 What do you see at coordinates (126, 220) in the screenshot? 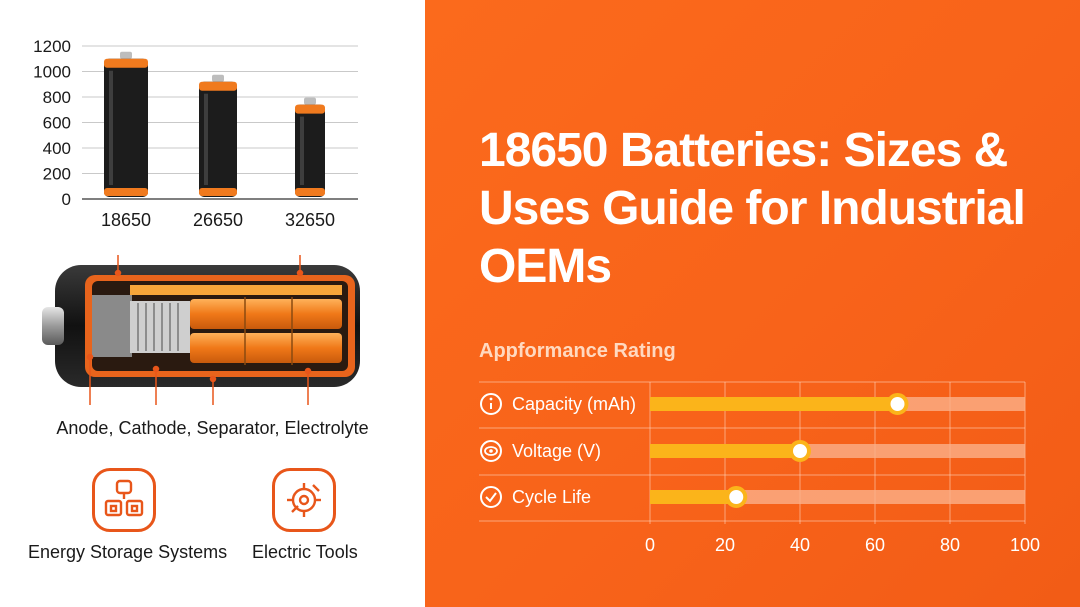
I see `size-category-label: 18650` at bounding box center [126, 220].